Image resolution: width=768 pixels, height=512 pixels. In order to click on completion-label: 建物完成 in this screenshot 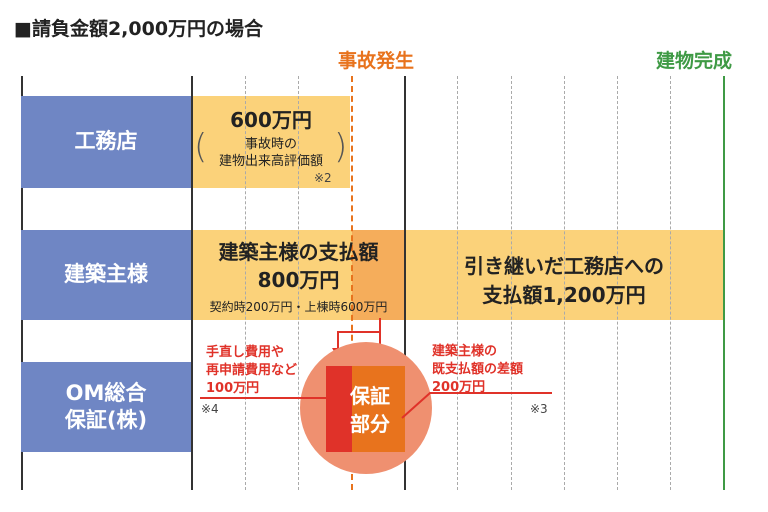, I will do `click(694, 61)`.